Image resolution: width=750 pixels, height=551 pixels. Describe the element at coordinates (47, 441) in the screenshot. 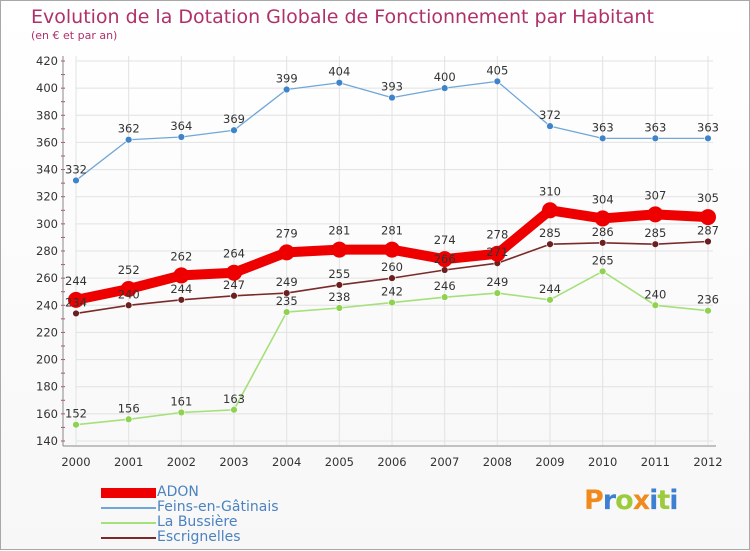

I see `y-tick-label: 140` at that location.